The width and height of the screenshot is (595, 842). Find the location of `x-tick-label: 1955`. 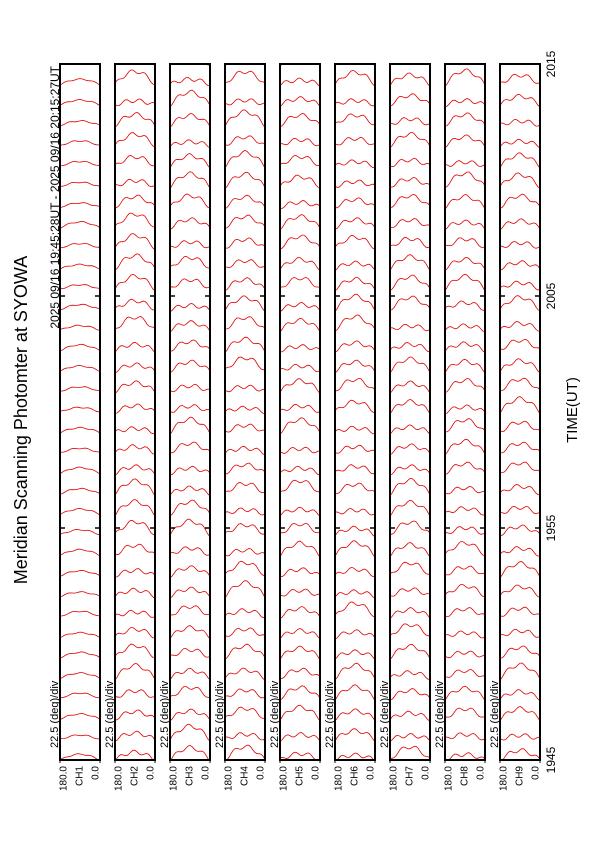

x-tick-label: 1955 is located at coordinates (551, 527).